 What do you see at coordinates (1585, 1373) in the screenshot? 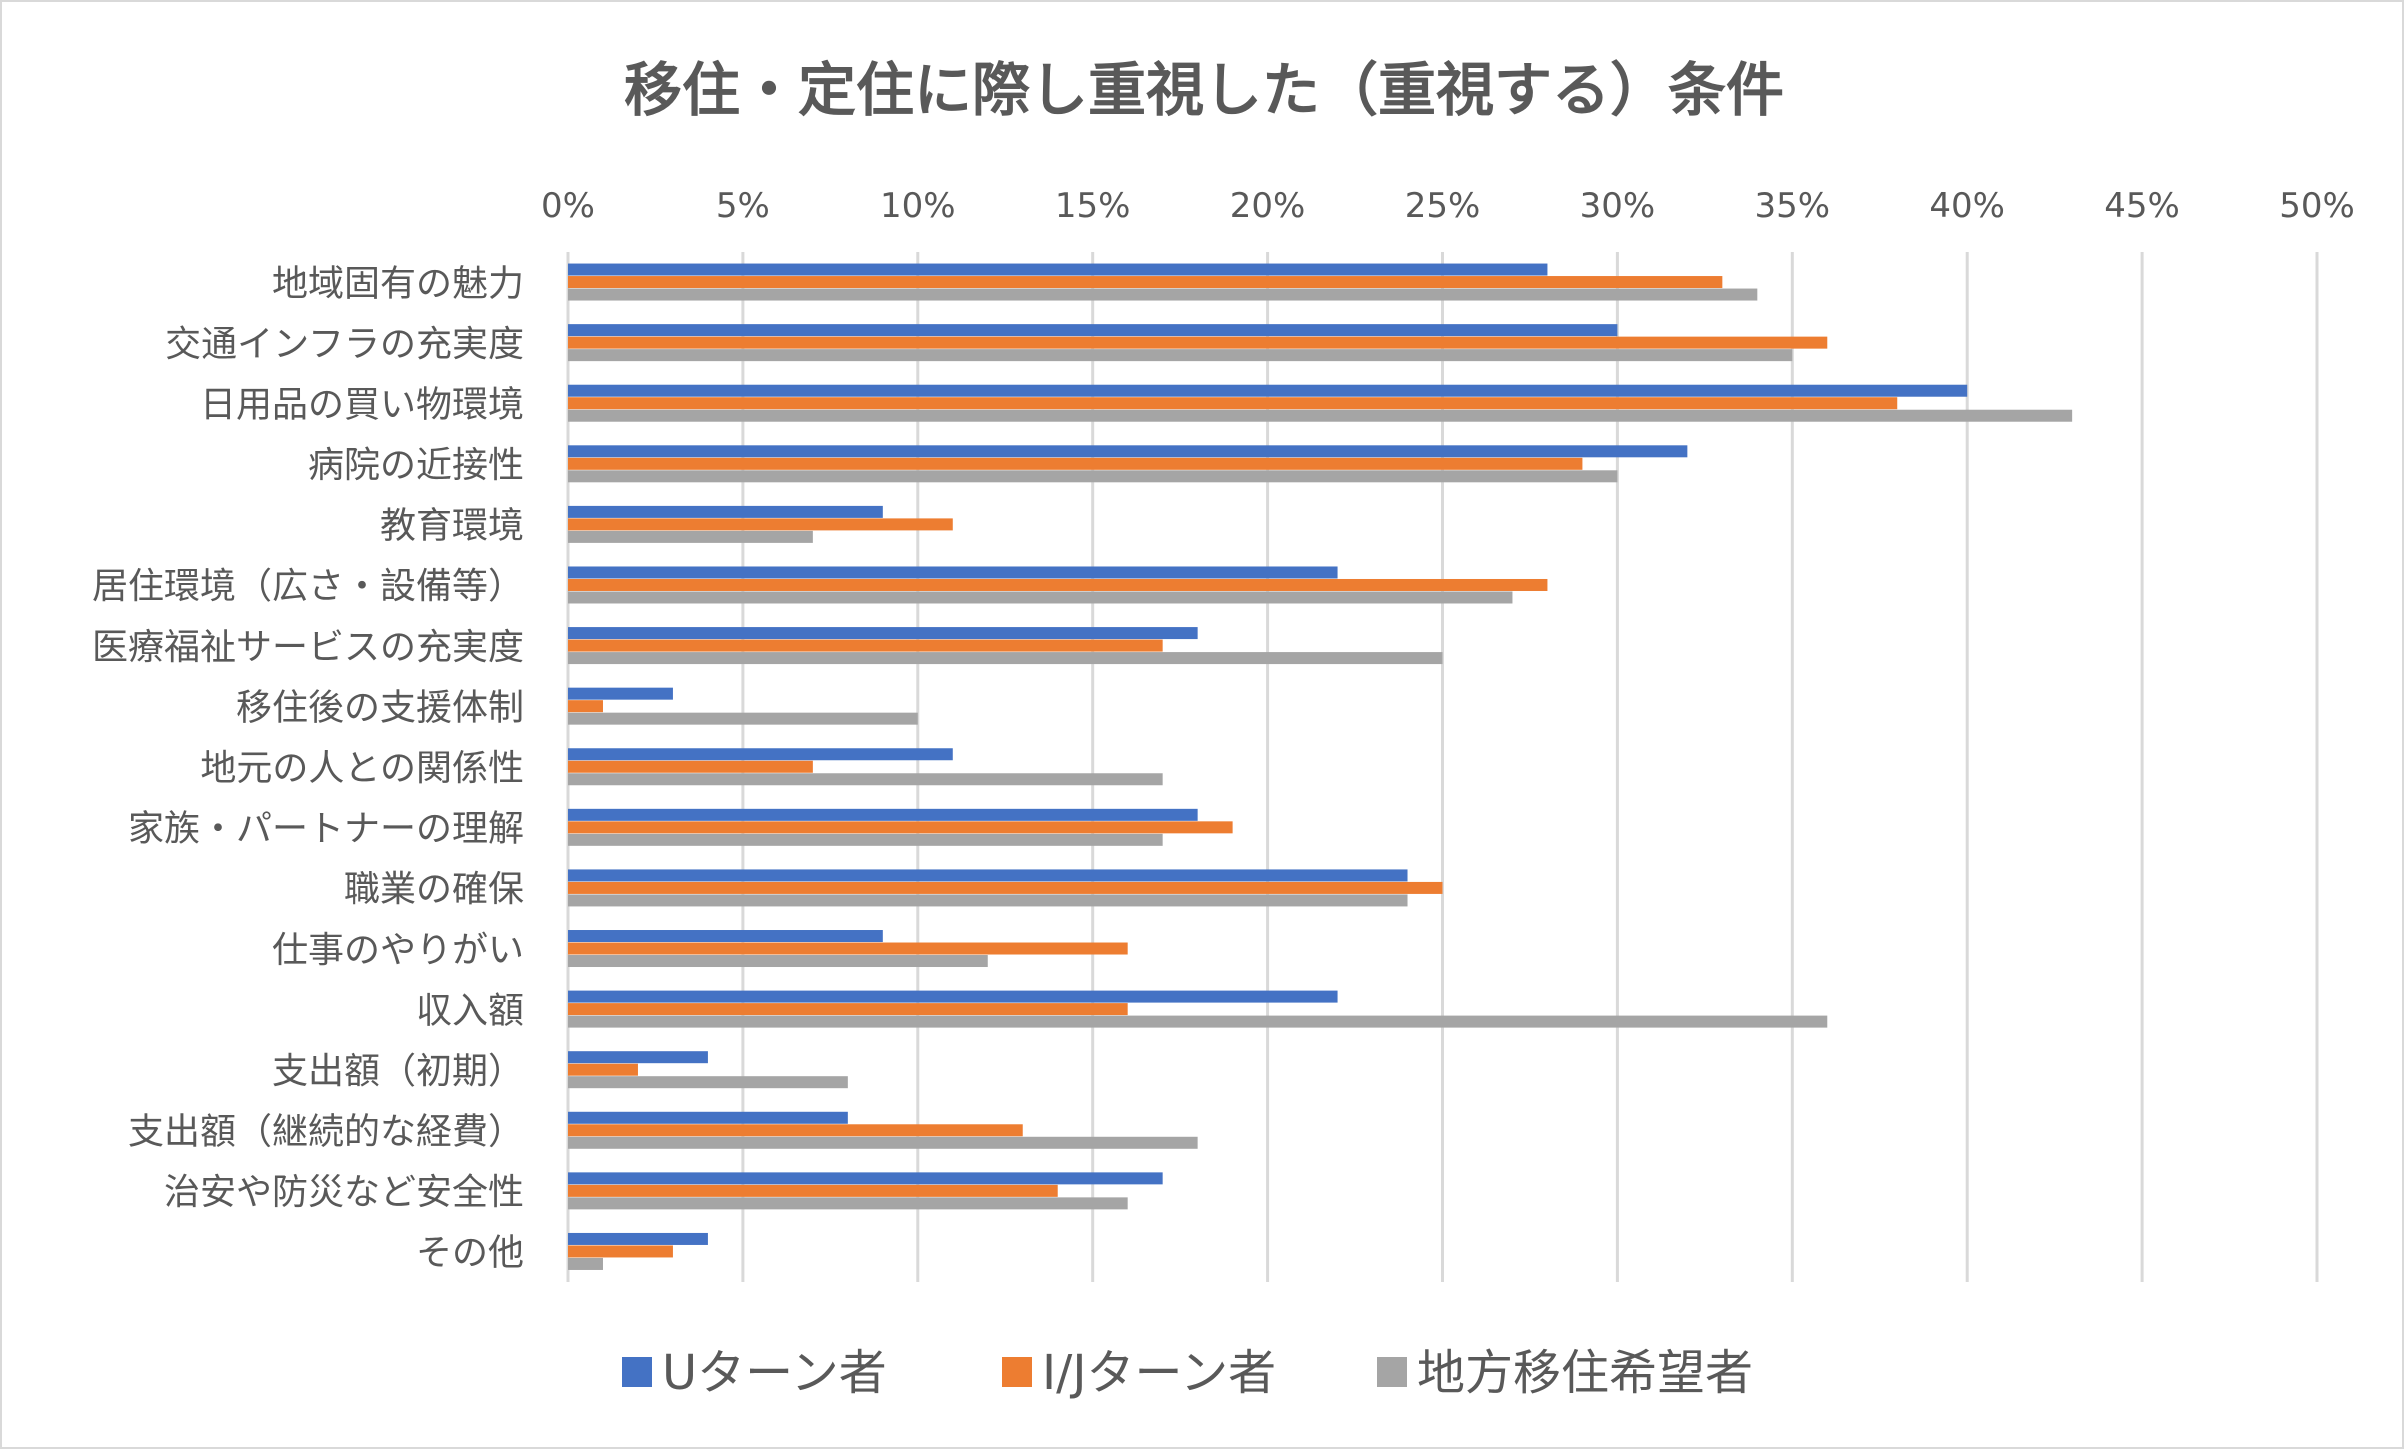
I see `legend-label: 地方移住希望者` at bounding box center [1585, 1373].